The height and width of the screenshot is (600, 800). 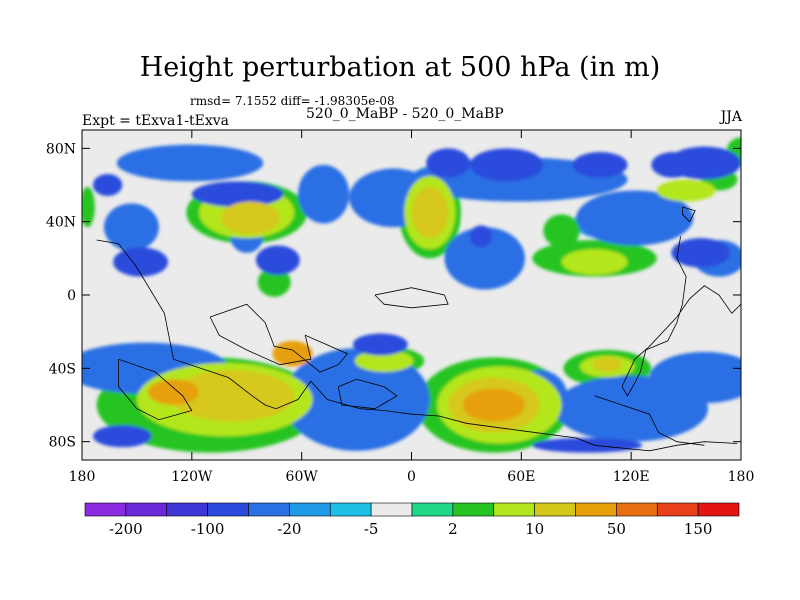 What do you see at coordinates (126, 529) in the screenshot?
I see `colorbar-label: -200` at bounding box center [126, 529].